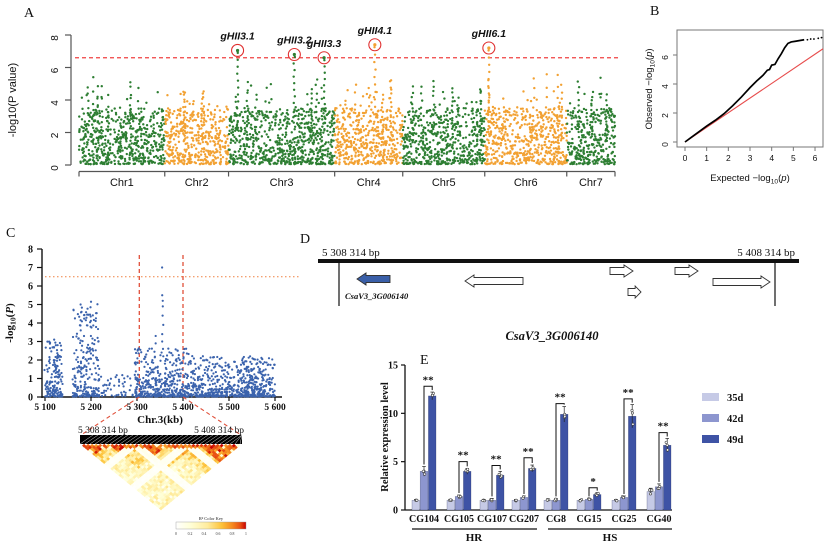  Describe the element at coordinates (294, 41) in the screenshot. I see `svg-text: gHII3.2` at that location.